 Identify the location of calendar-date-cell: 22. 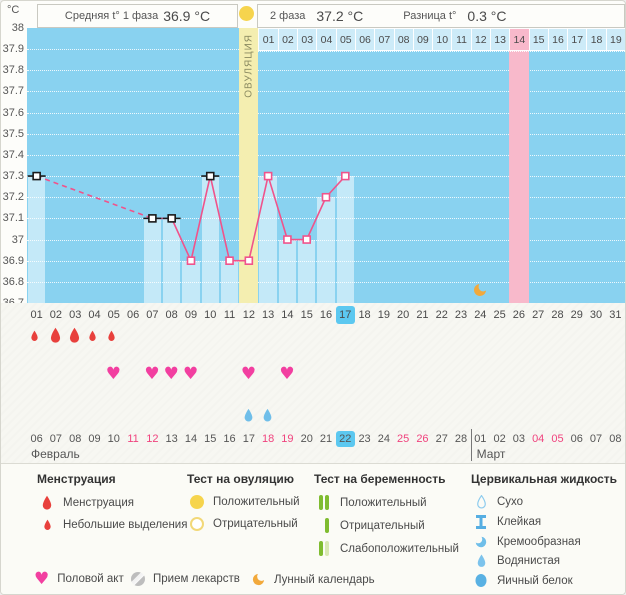
(345, 439).